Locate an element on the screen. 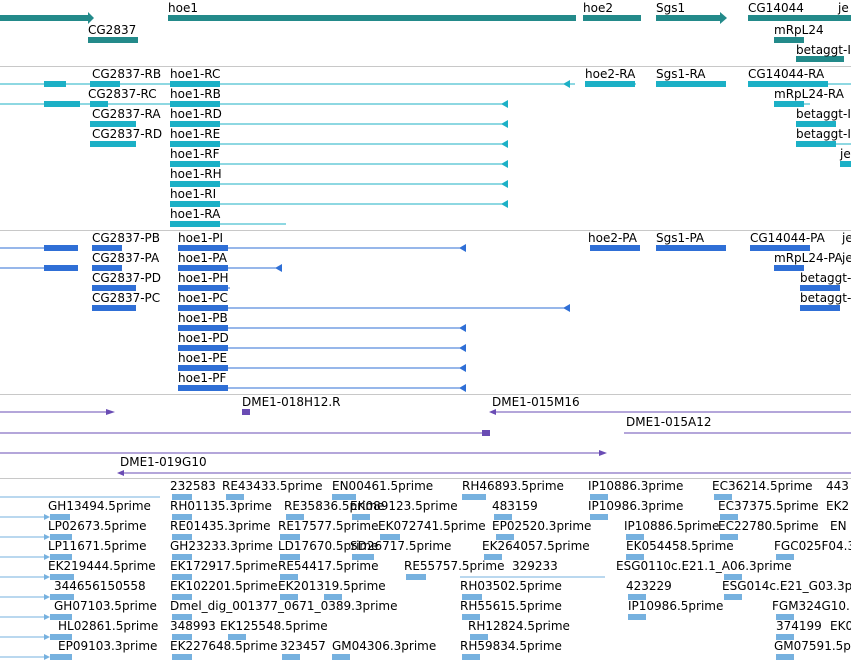  est-label: RH01135.3prime is located at coordinates (221, 506).